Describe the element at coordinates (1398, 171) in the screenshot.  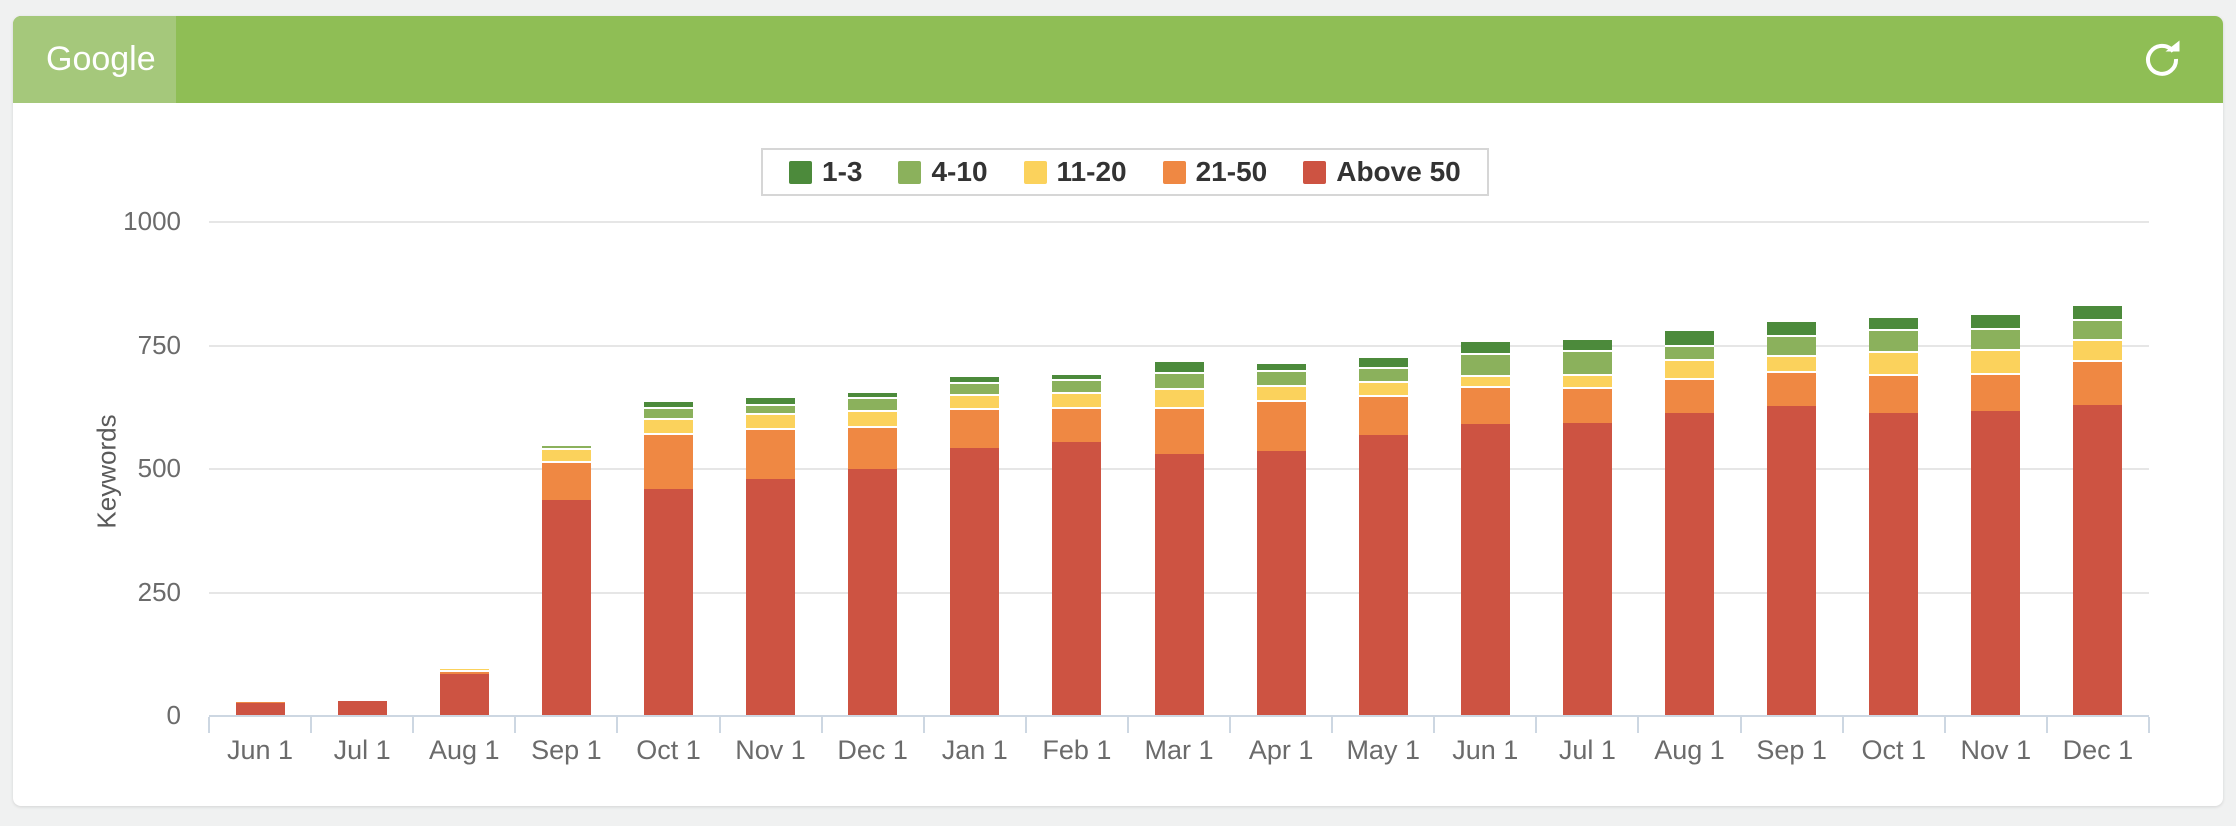
I see `legend-label: Above 50` at that location.